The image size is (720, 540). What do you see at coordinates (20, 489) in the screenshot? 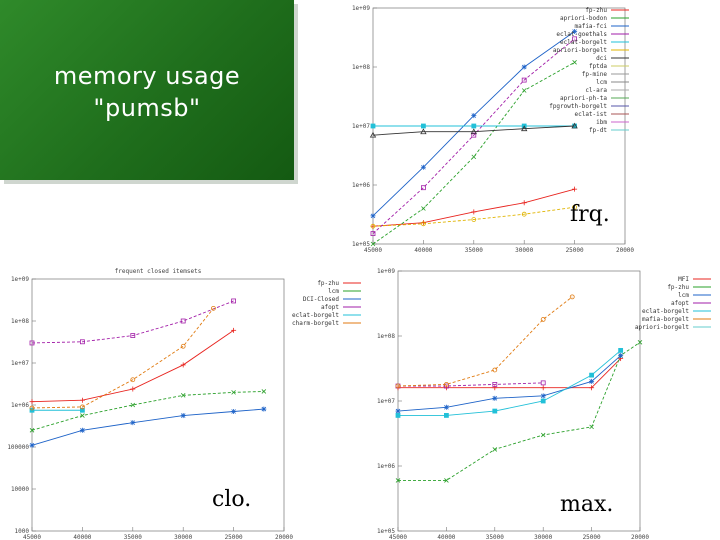
I see `y-tick-label: 10000` at bounding box center [20, 489].